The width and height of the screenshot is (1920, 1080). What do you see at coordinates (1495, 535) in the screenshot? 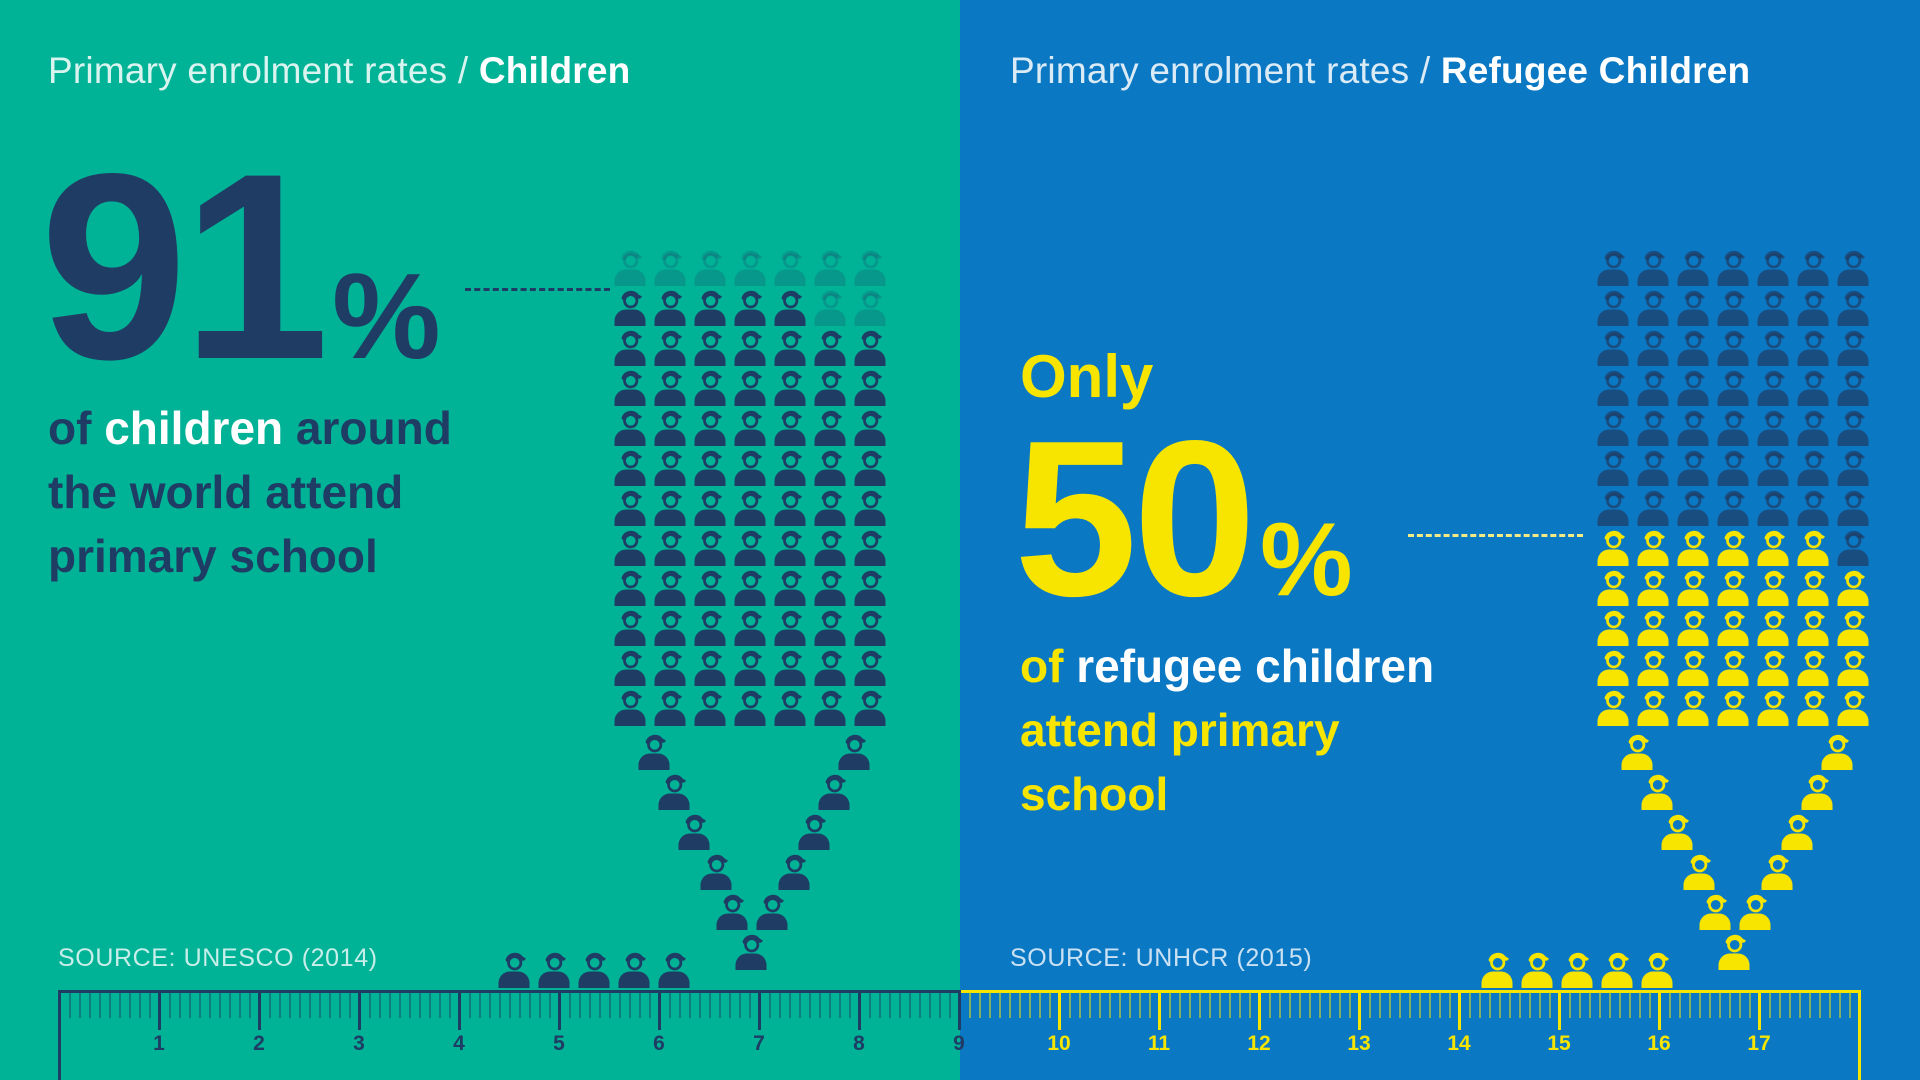
I see `callout-dash-line-right` at bounding box center [1495, 535].